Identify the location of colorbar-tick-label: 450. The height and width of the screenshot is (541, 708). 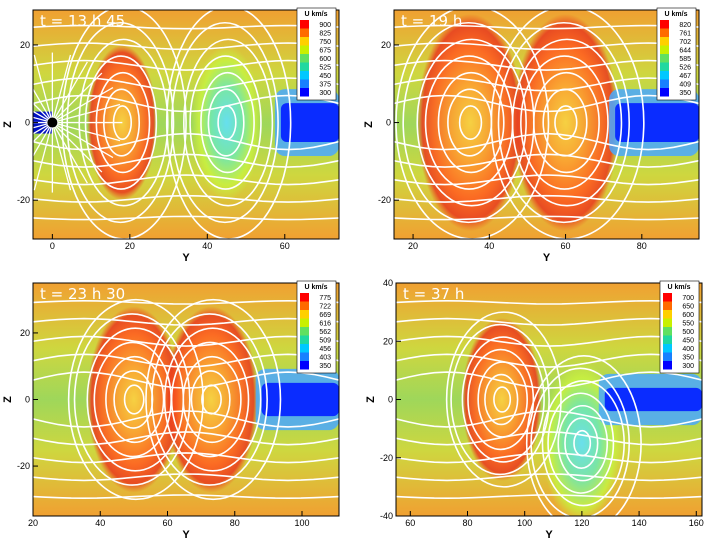
(688, 341).